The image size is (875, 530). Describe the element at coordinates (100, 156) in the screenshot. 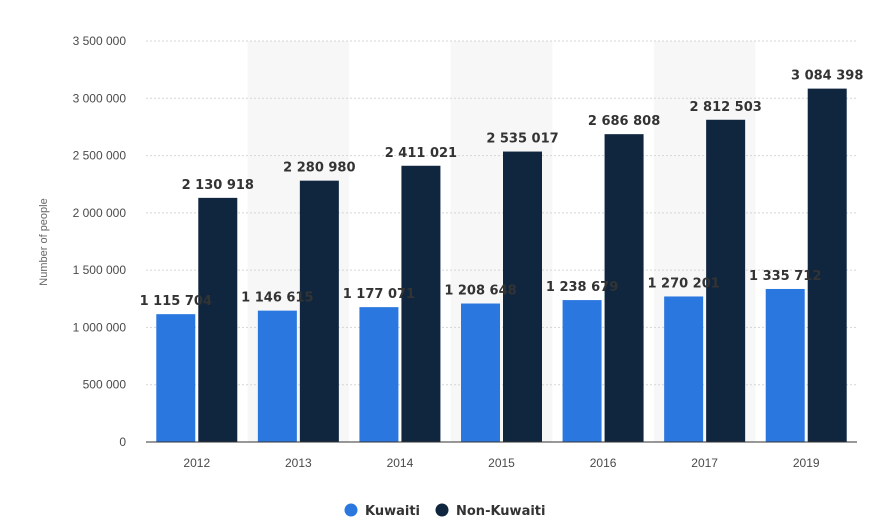

I see `y-tick-label: 2 500 000` at that location.